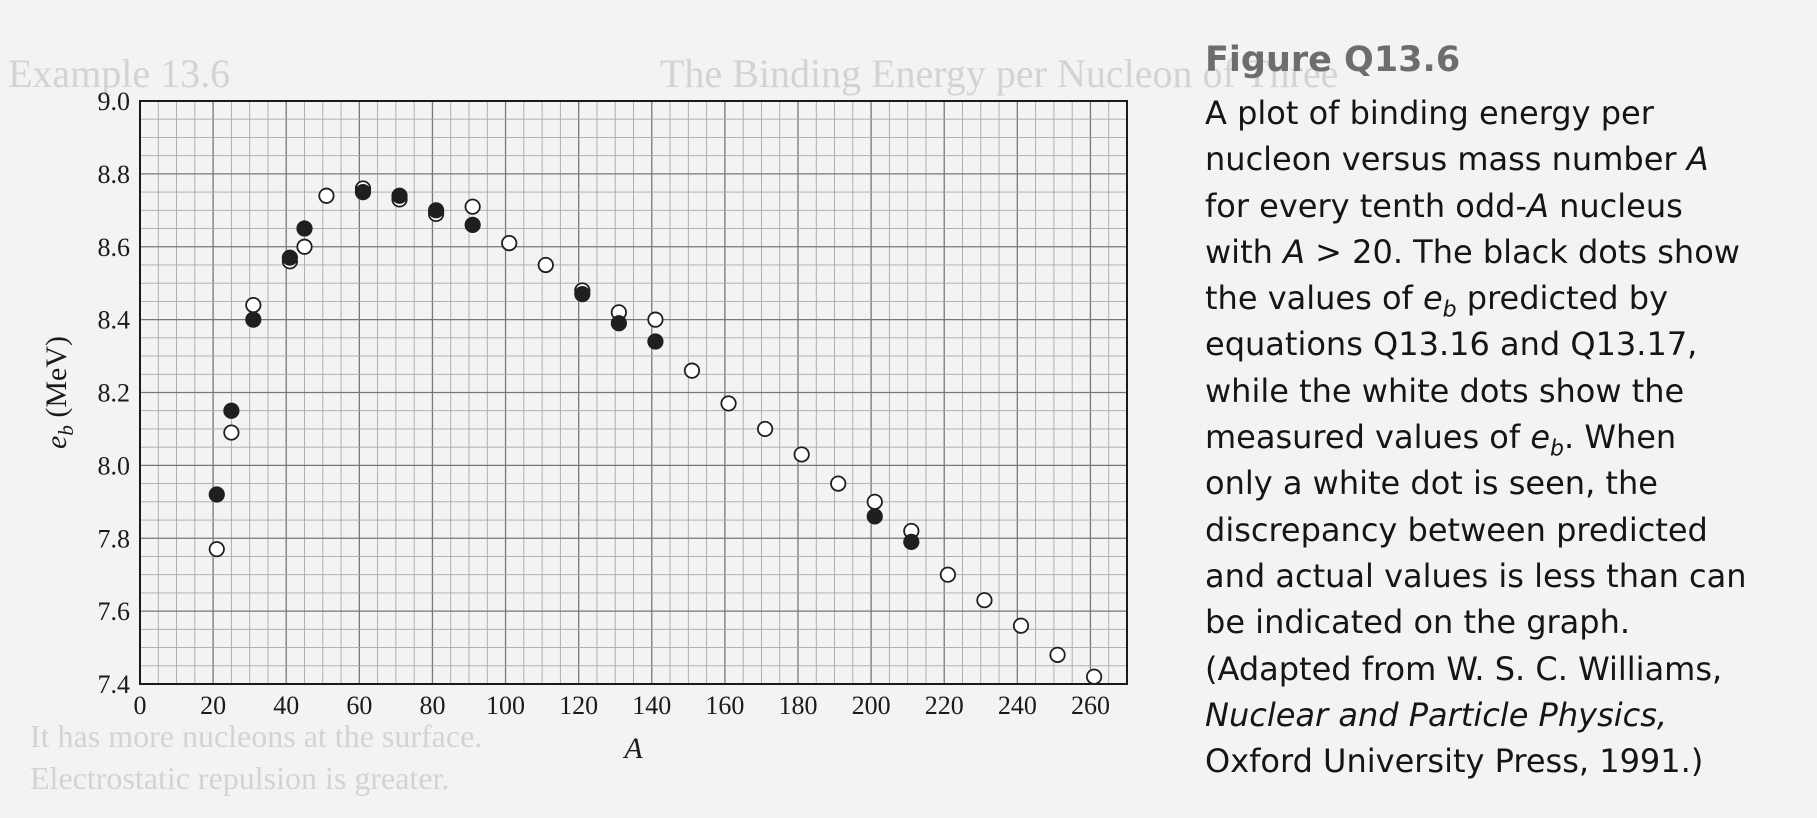  I want to click on caption-line: (Adapted from W. S. C. Williams,, so click(1464, 668).